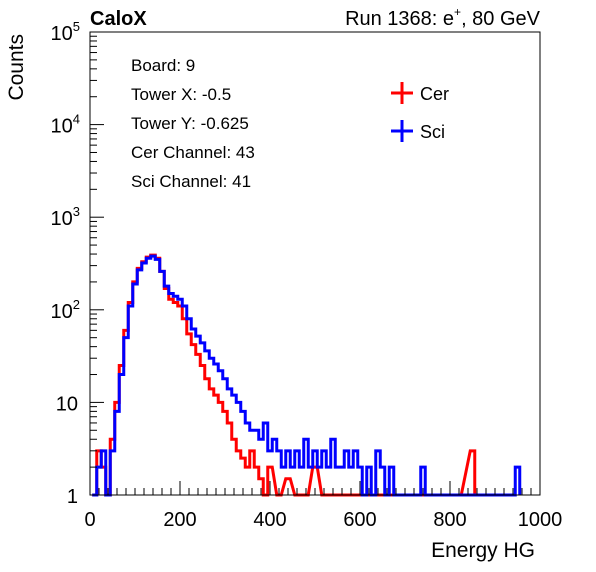 The width and height of the screenshot is (596, 572). What do you see at coordinates (269, 520) in the screenshot?
I see `x-tick-label: 400` at bounding box center [269, 520].